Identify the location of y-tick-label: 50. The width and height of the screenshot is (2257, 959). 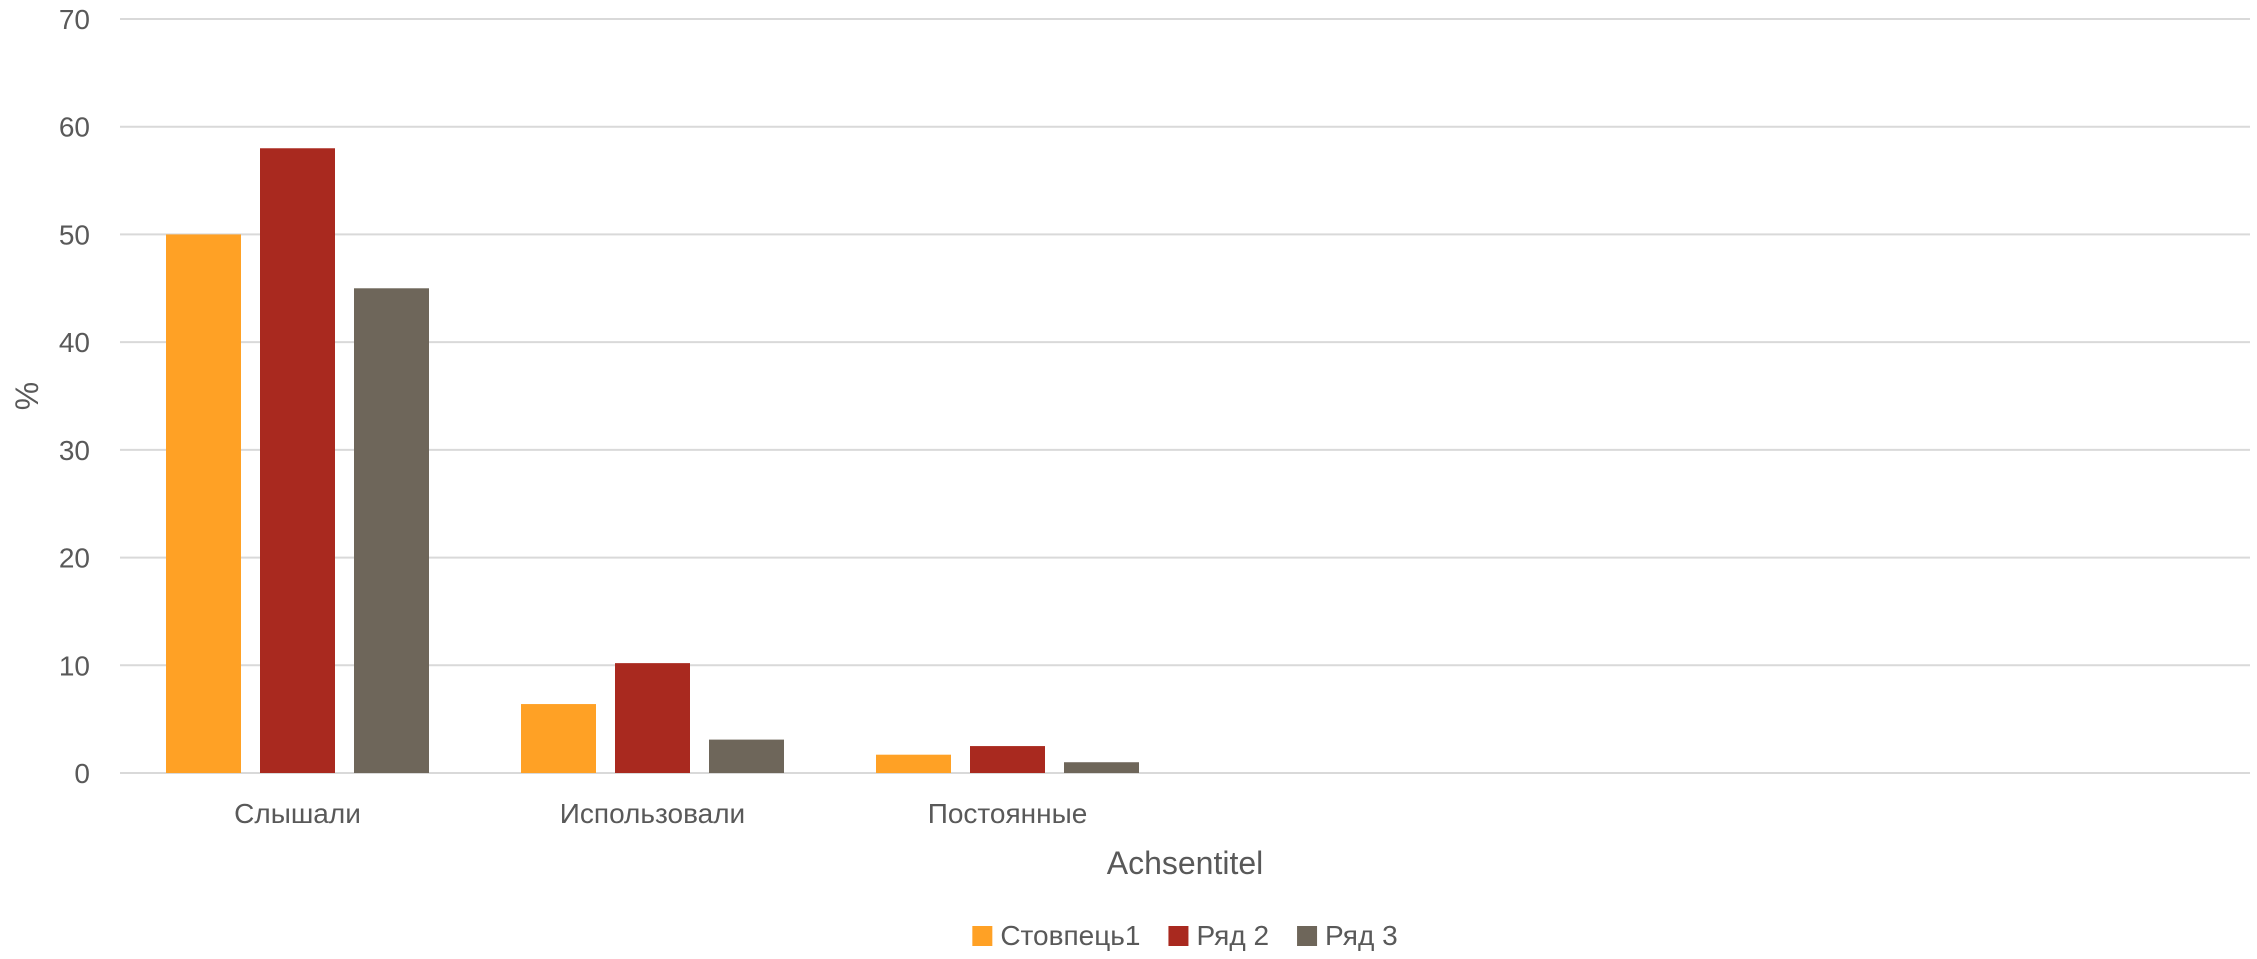
(74, 234).